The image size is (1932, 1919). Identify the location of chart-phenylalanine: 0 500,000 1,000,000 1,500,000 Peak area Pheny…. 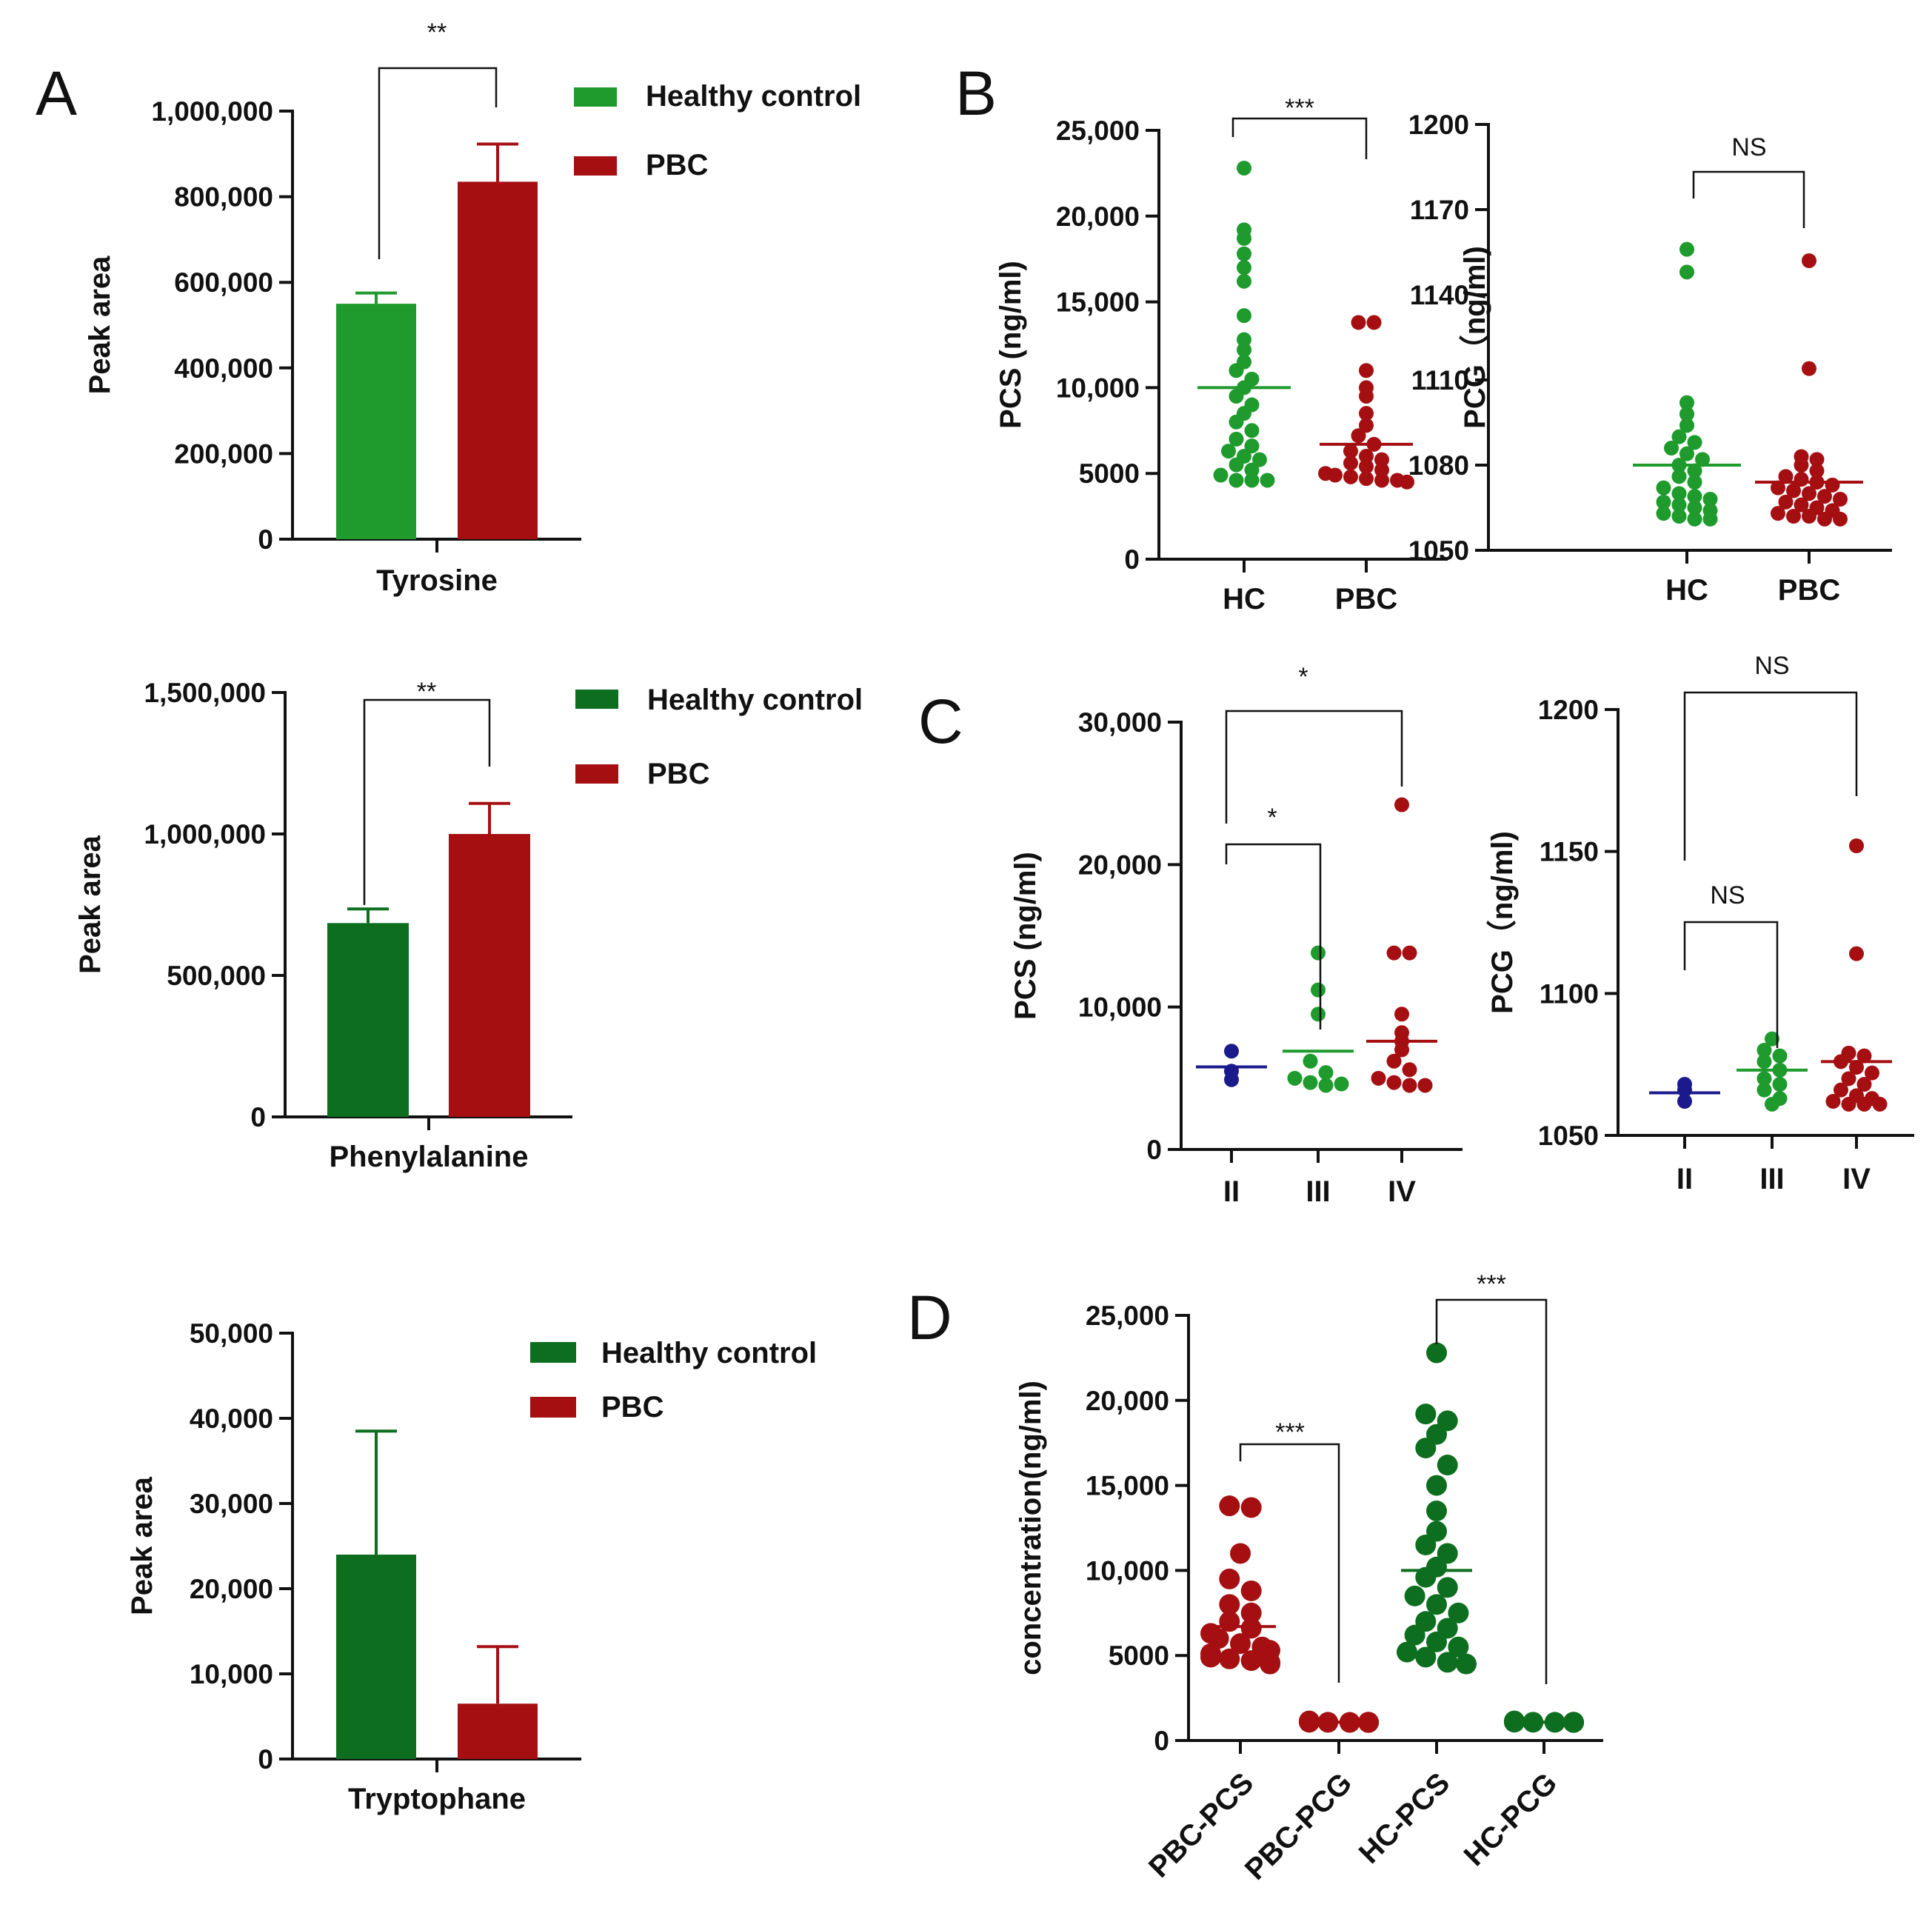
(323, 926).